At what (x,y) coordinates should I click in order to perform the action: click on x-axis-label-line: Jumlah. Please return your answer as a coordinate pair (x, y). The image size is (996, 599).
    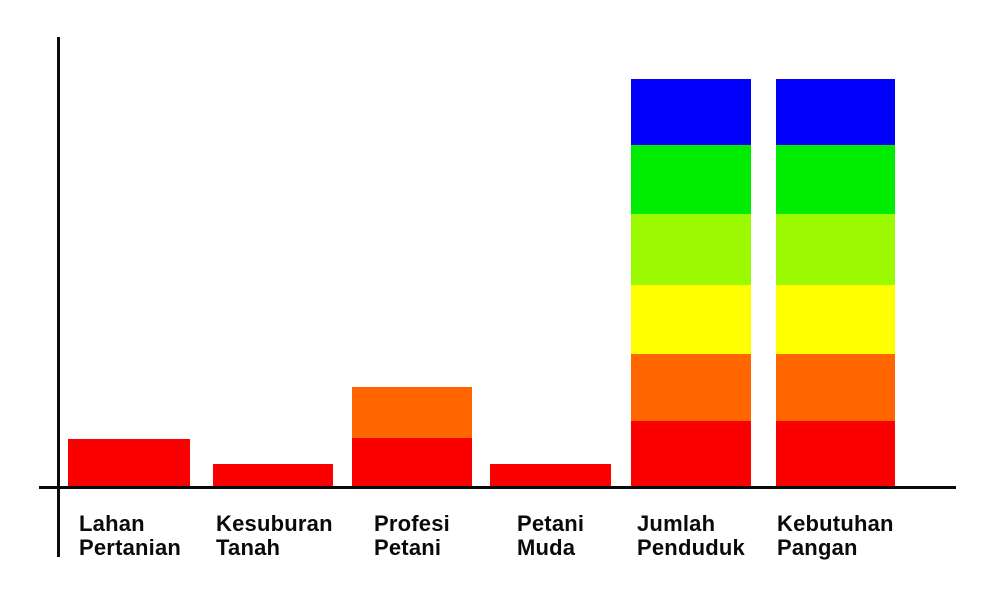
    Looking at the image, I should click on (676, 523).